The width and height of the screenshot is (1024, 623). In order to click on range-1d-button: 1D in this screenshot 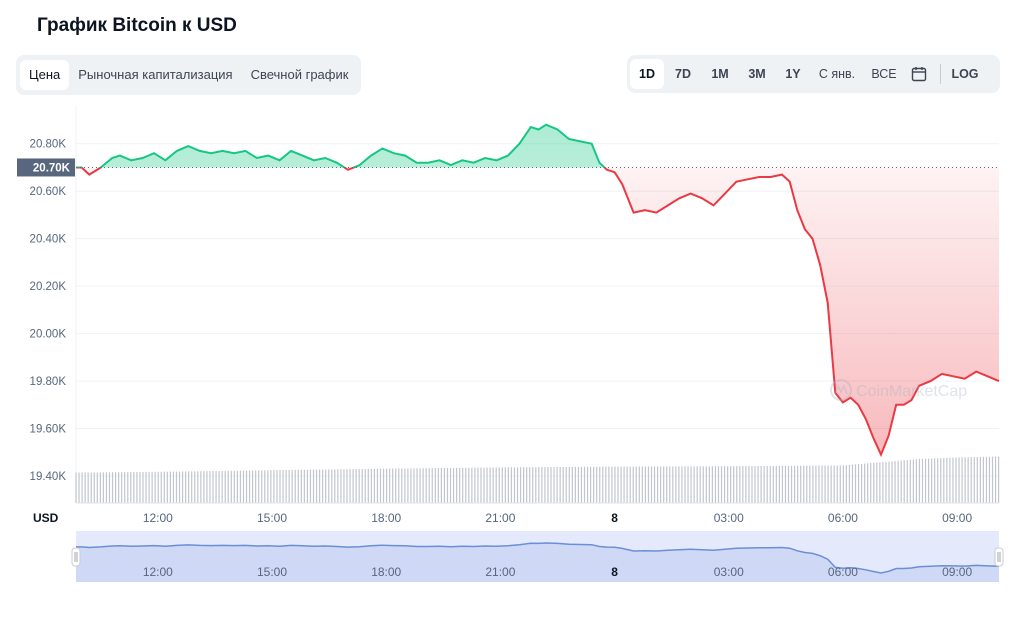, I will do `click(647, 74)`.